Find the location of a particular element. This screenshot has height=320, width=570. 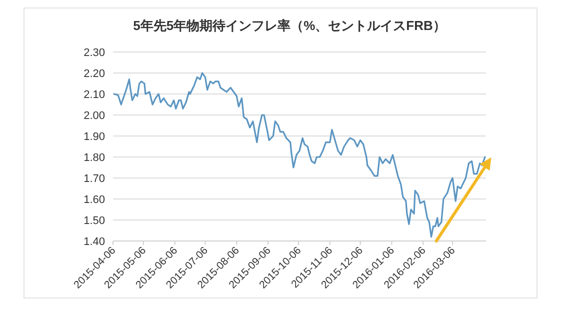

chart-title: 5年先5年物期待インフレ率（%、セントルイスFRB） is located at coordinates (289, 25).